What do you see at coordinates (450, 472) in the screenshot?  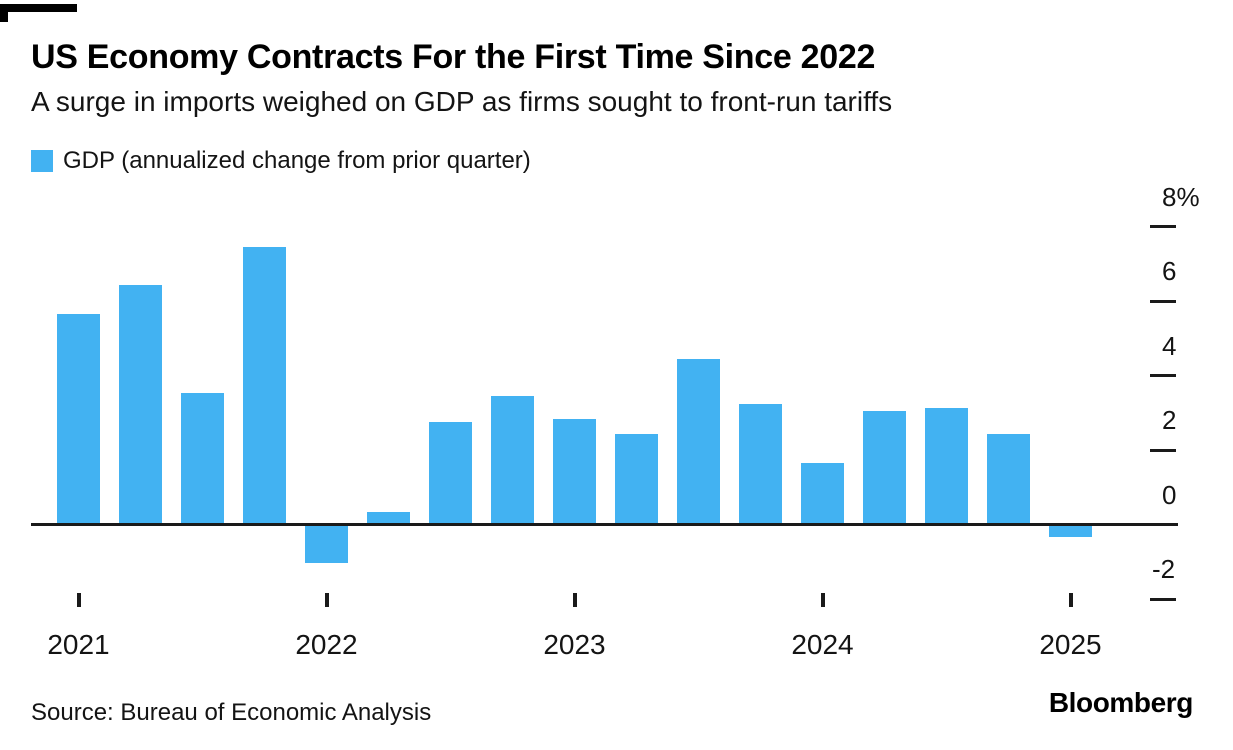 I see `bar-2022-q3` at bounding box center [450, 472].